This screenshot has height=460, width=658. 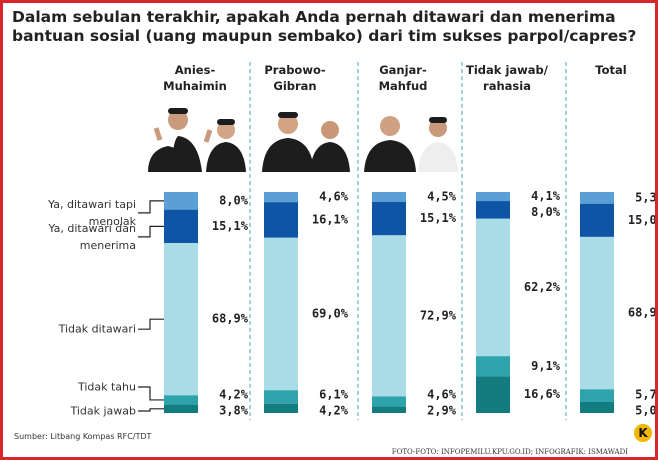 I want to click on value-label: 4,5%, so click(x=442, y=196).